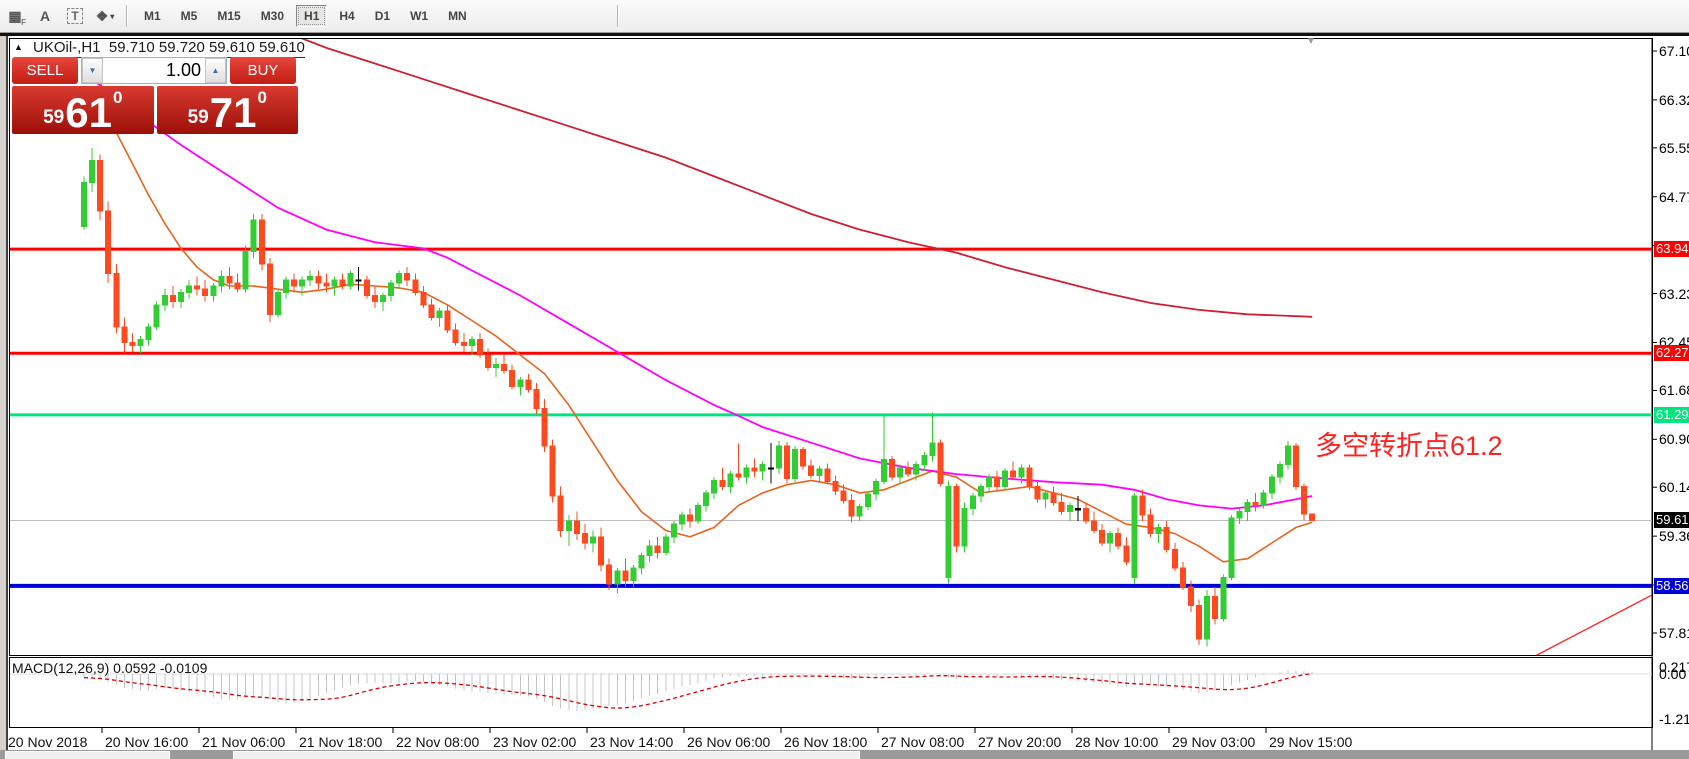  Describe the element at coordinates (1674, 390) in the screenshot. I see `price-tick-label: 61.685` at that location.